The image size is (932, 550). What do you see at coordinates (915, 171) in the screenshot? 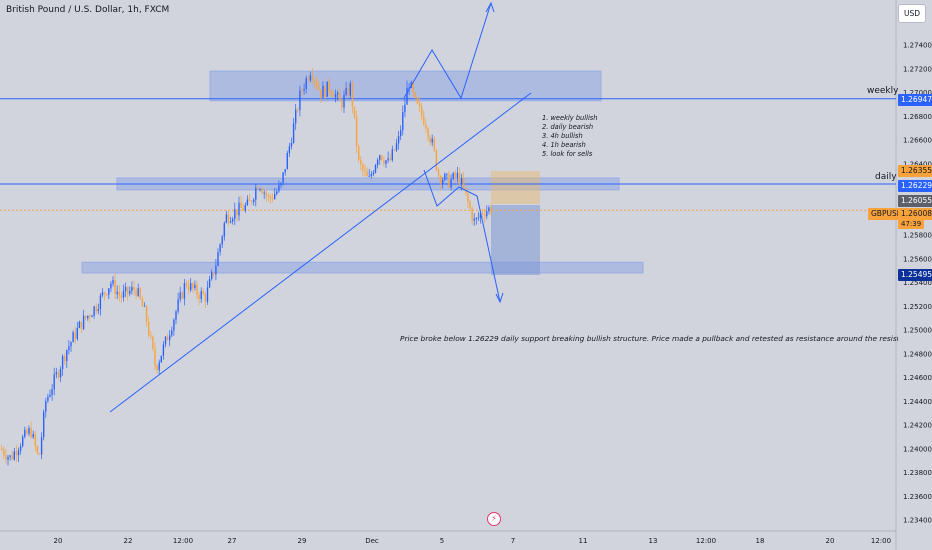
I see `daily-upper-price-tag: 1.26355` at bounding box center [915, 171].